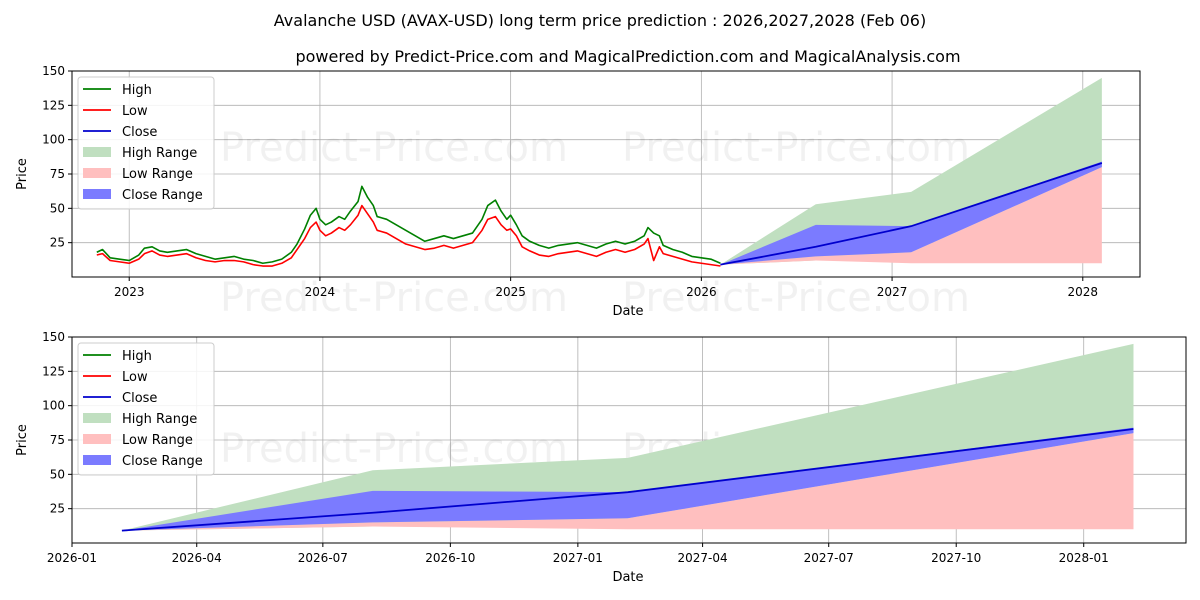  I want to click on high-range-band, so click(911, 171).